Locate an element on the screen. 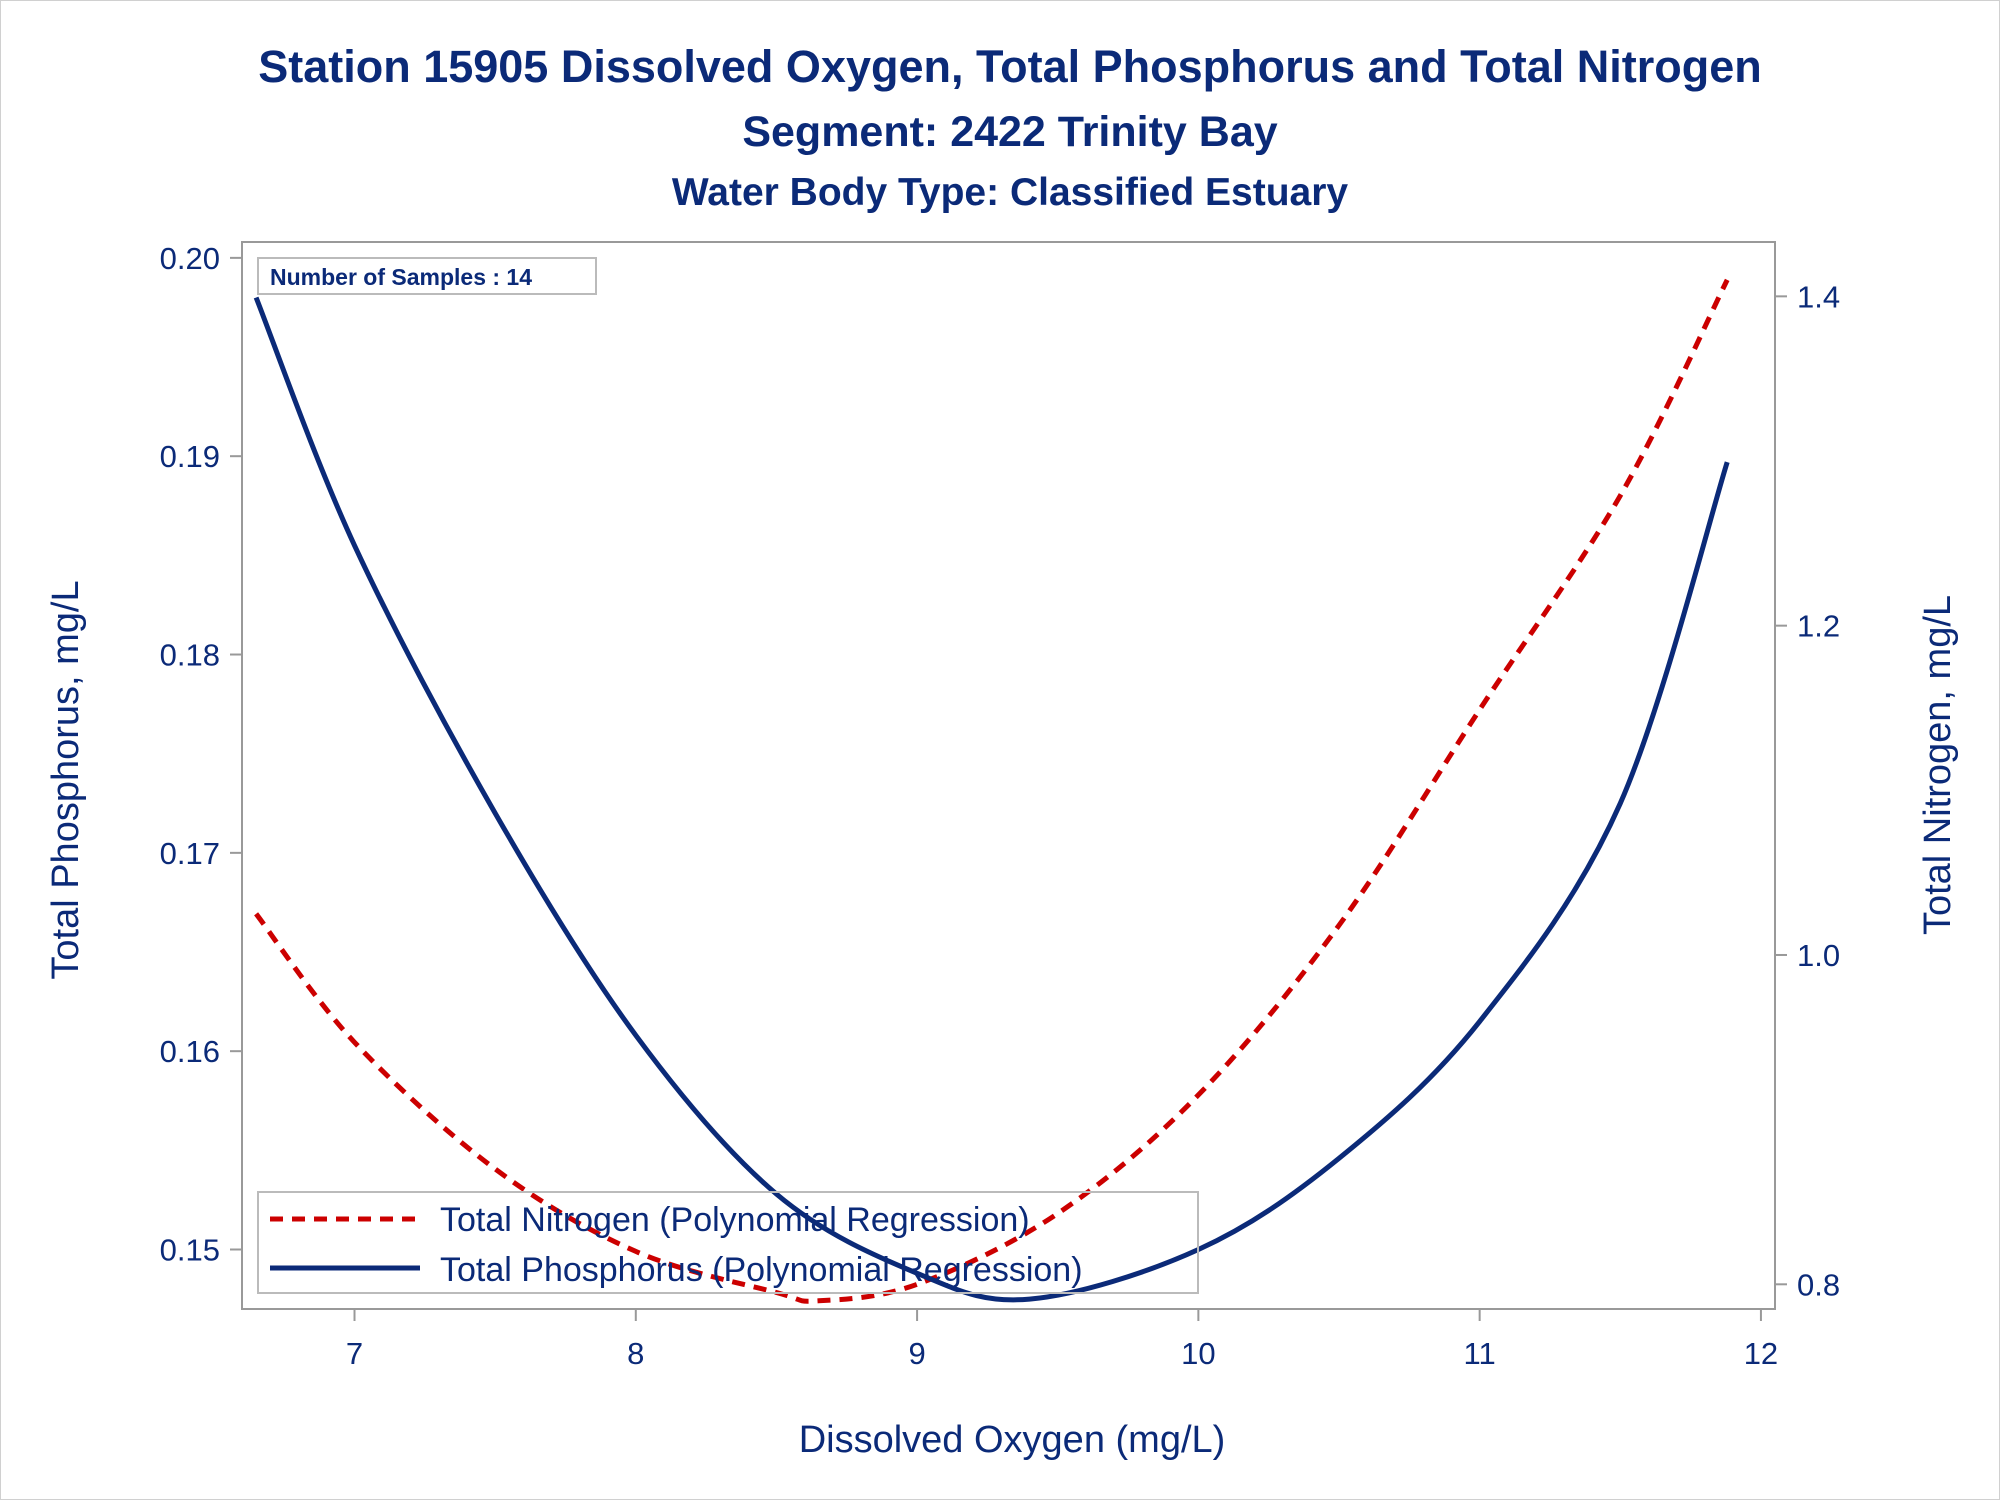  legend-label-nitrogen: Total Nitrogen (Polynomial Regression) is located at coordinates (735, 1220).